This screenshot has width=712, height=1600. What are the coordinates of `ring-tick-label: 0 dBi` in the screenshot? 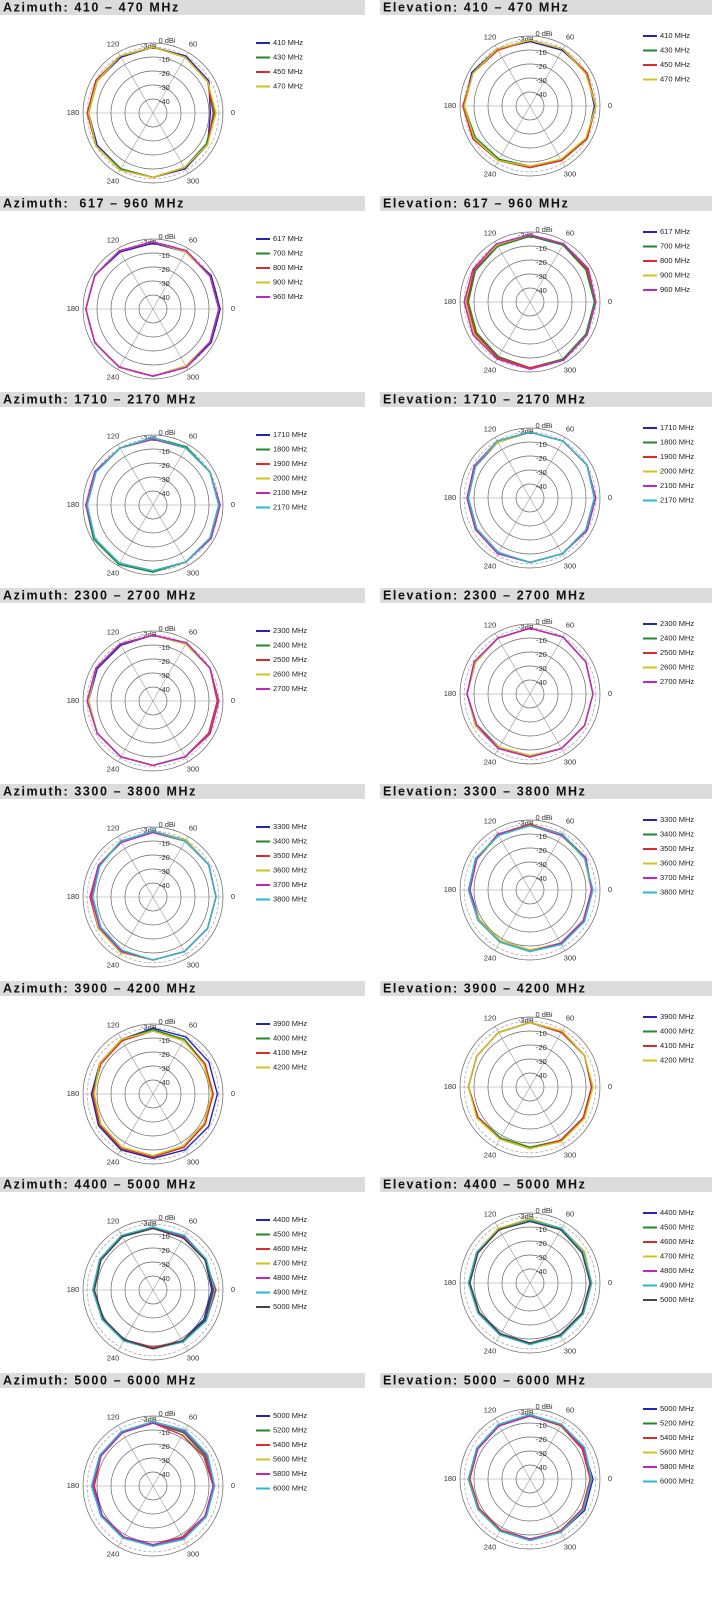 It's located at (166, 1413).